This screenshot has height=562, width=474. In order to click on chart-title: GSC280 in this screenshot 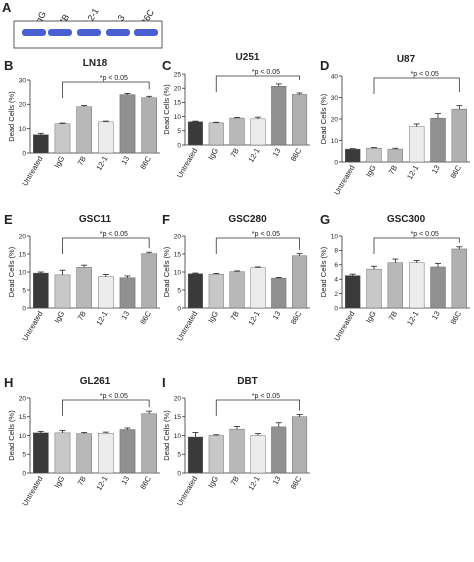, I will do `click(247, 219)`.